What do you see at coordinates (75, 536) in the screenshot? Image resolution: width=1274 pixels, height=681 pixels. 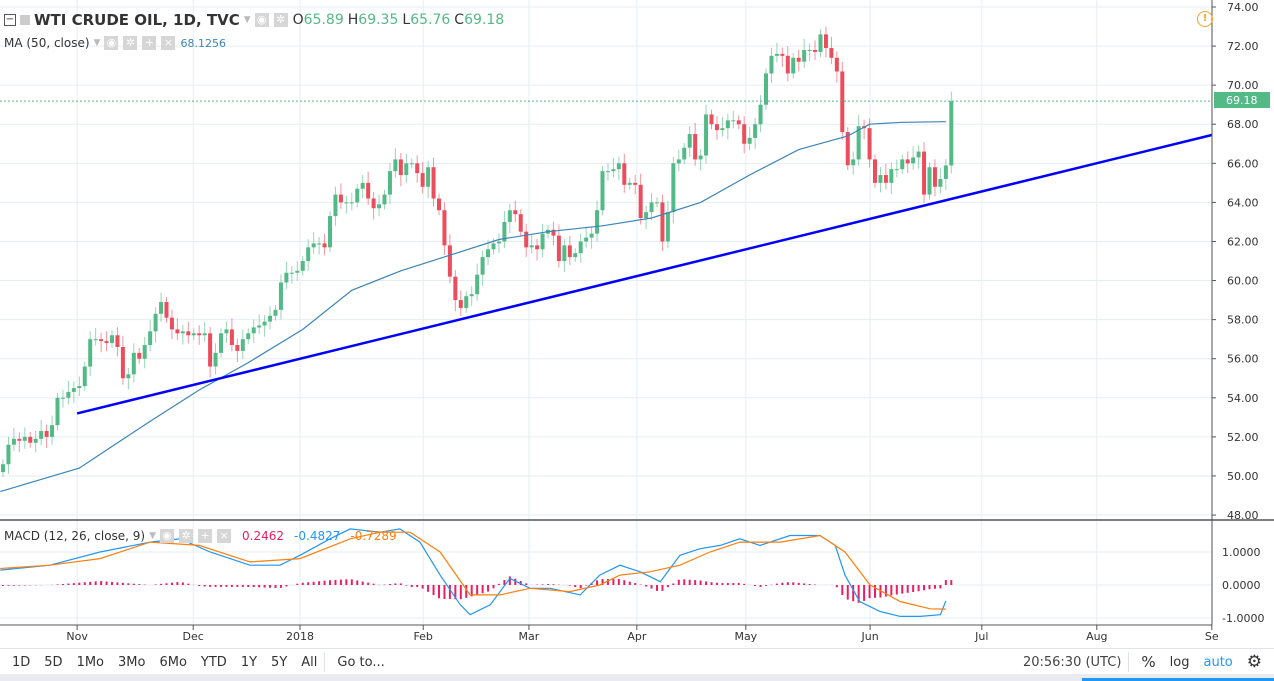 I see `macd-legend-label: MACD (12, 26, close, 9)` at bounding box center [75, 536].